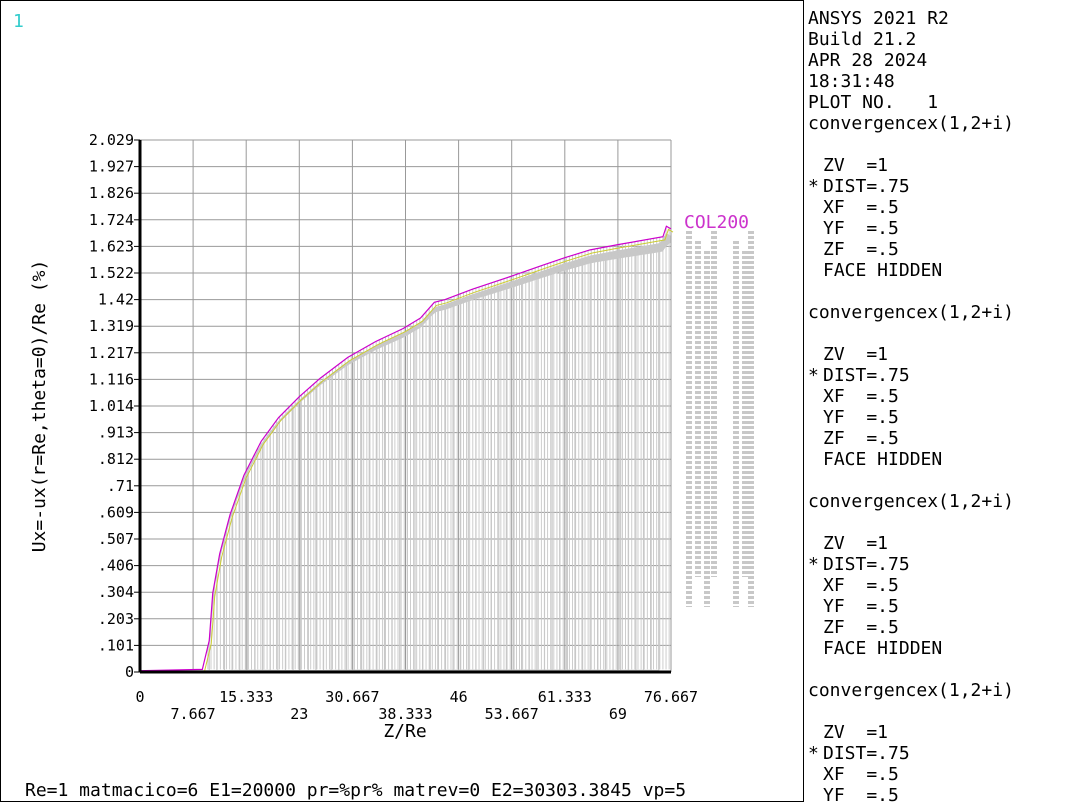  I want to click on x-axis-label: Z/Re, so click(404, 731).